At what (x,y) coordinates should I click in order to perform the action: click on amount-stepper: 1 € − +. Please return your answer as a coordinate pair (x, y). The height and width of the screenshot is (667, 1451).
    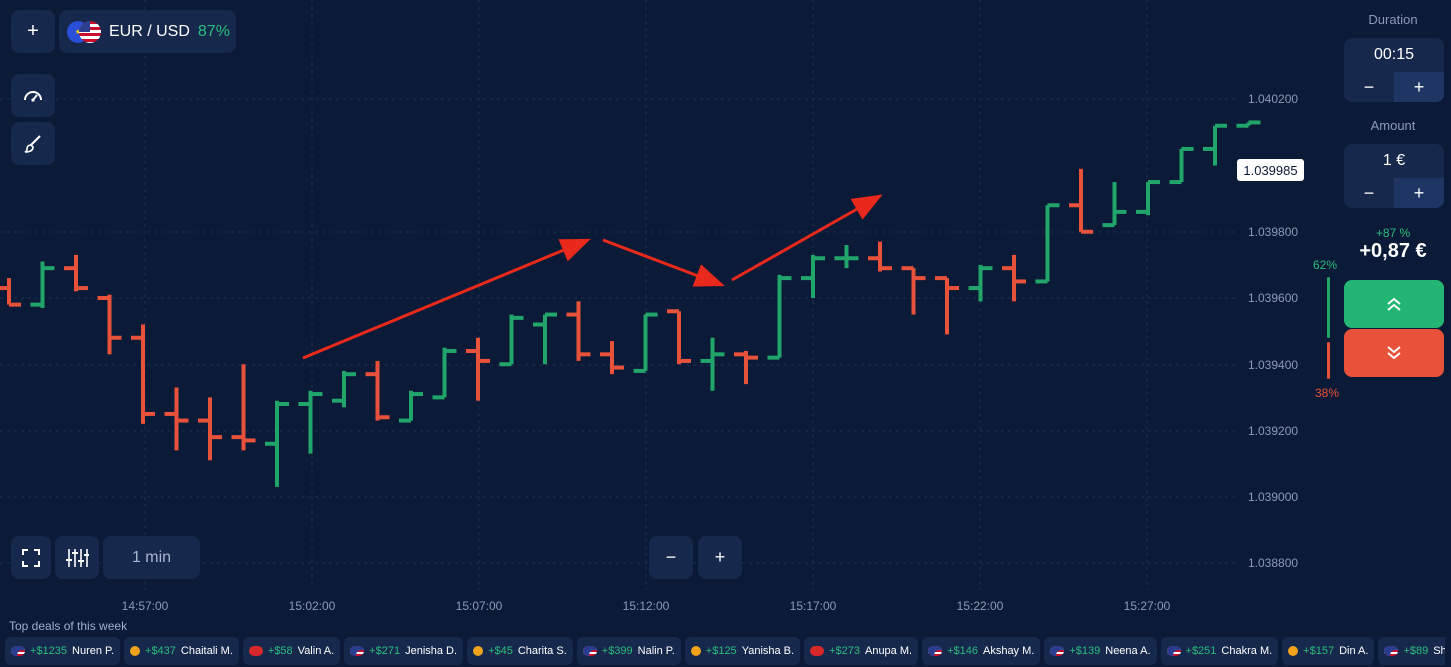
    Looking at the image, I should click on (1394, 176).